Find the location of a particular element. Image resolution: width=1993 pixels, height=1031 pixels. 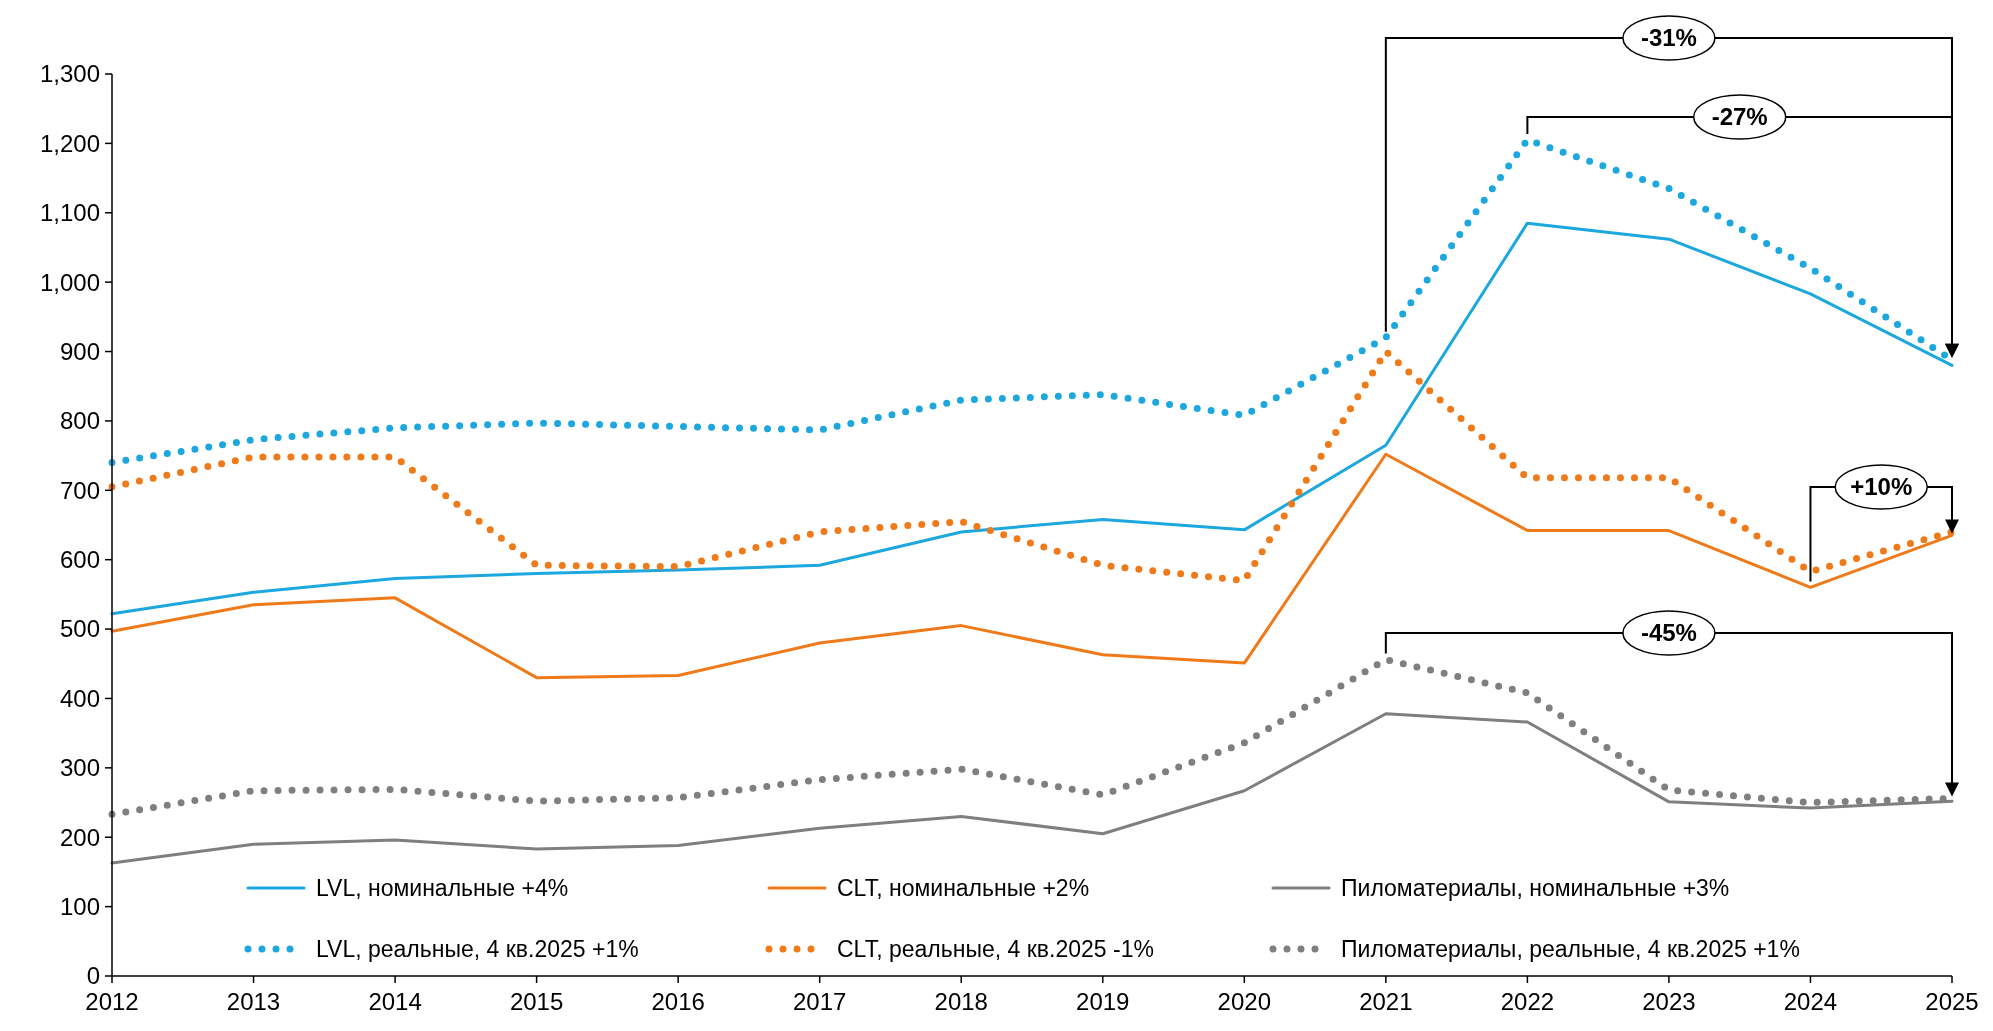

x-tick-label: 2022 is located at coordinates (1527, 1001).